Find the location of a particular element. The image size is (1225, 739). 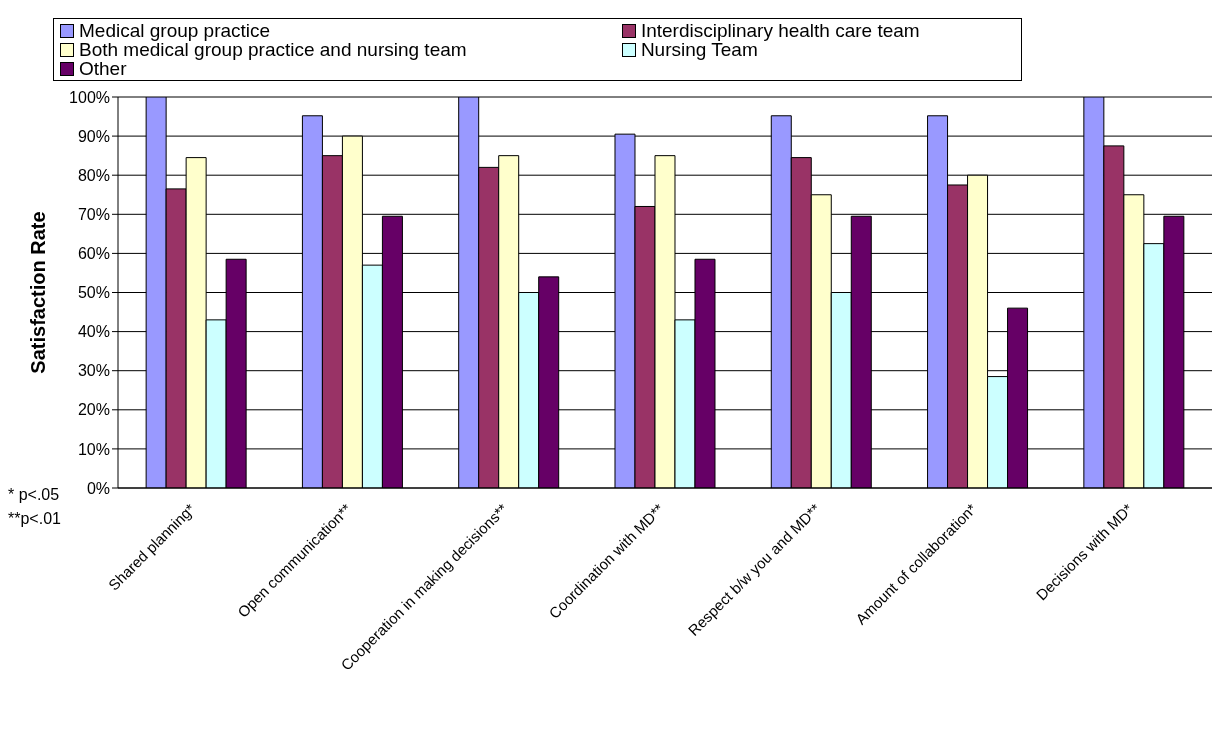

y-tick-label: 0% is located at coordinates (98, 488).